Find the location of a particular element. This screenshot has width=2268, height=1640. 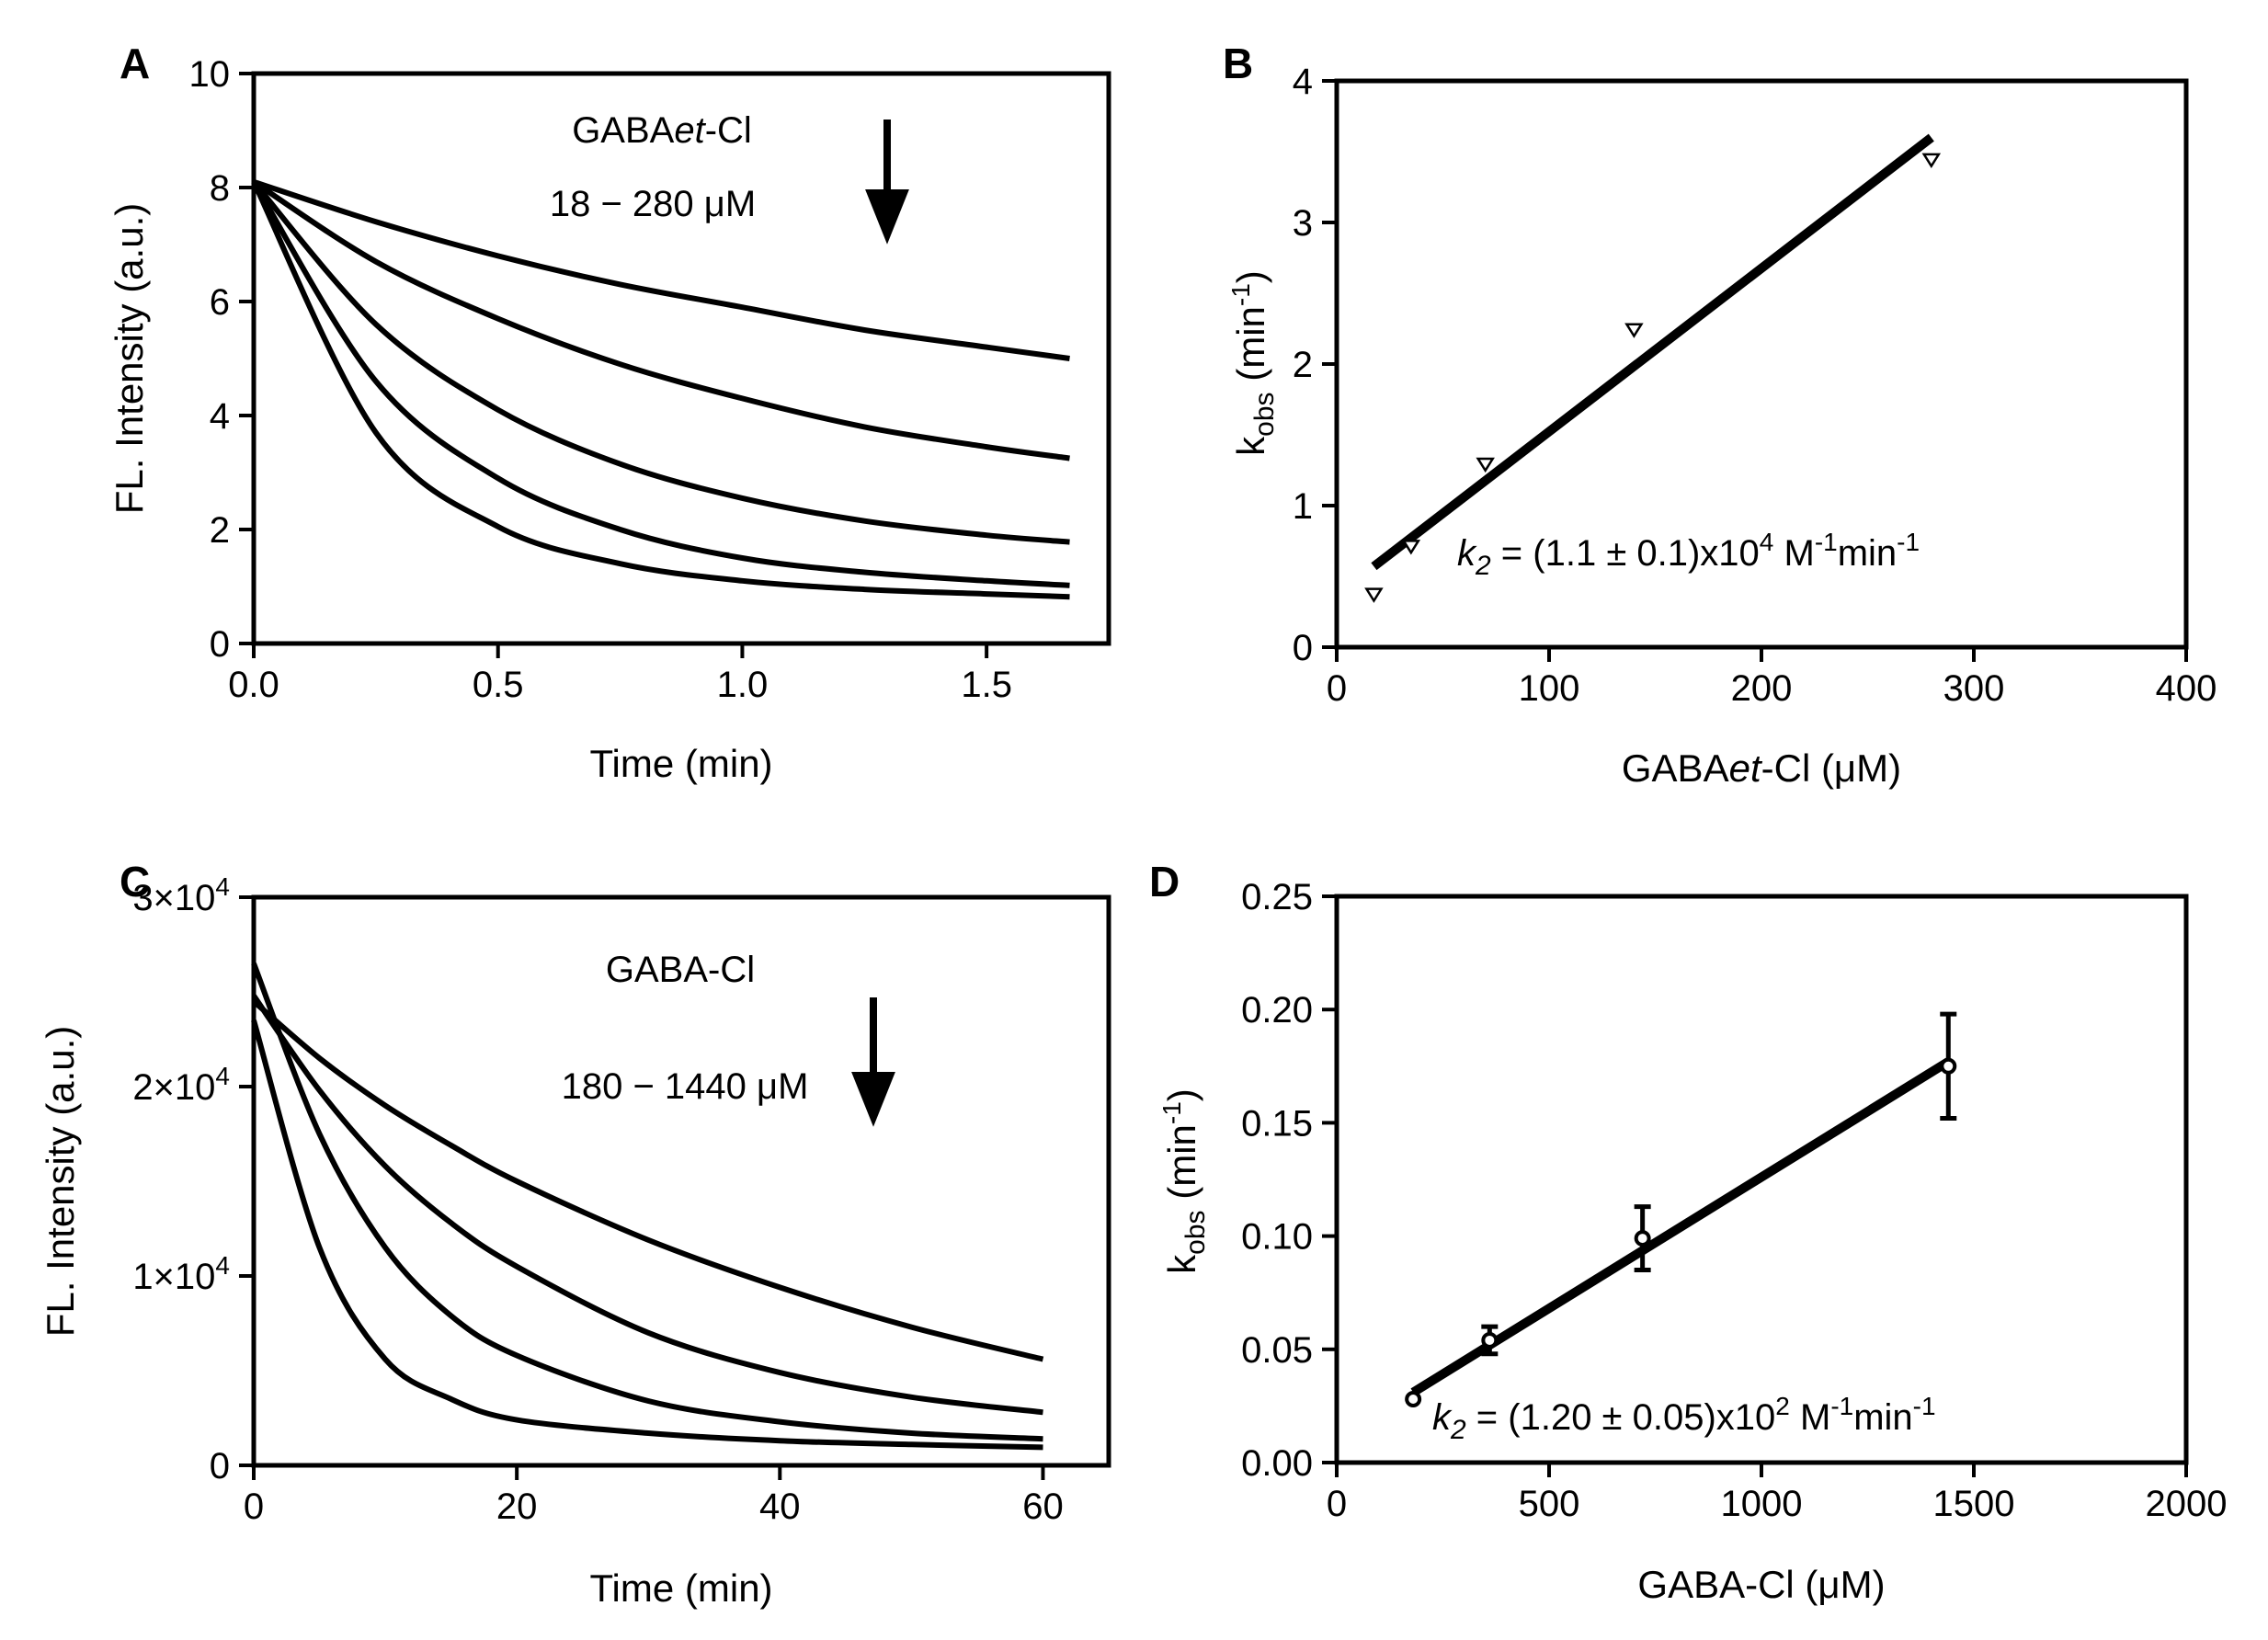

panel-a-ticks: 0.0 0.5 1.0 1.5 0 2 4 6 8 10 is located at coordinates (600, 380).